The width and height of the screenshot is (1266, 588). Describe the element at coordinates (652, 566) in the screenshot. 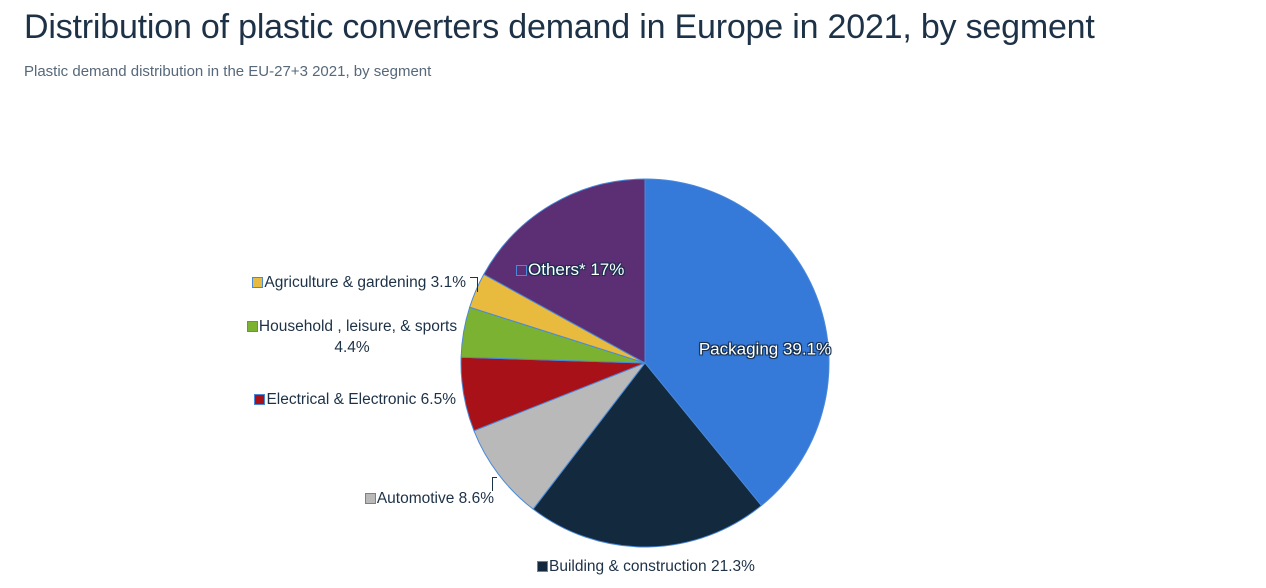

I see `slice-label-text: Building & construction 21.3%` at that location.